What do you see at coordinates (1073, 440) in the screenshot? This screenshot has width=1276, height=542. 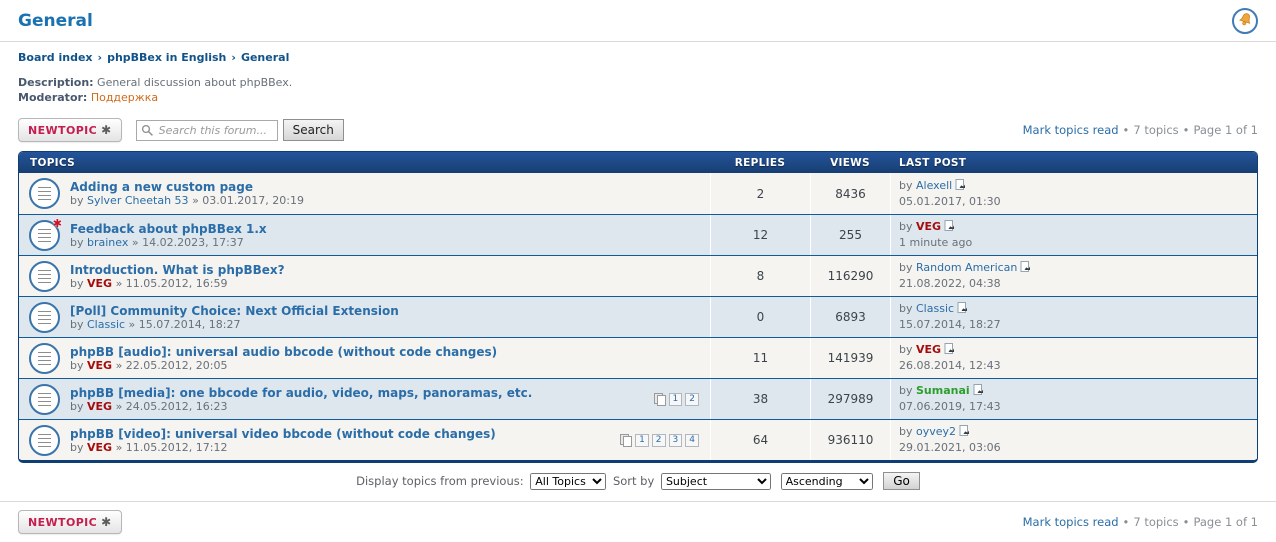 I see `last-post-cell: by oyvey2 29.01.2021, 03:06` at bounding box center [1073, 440].